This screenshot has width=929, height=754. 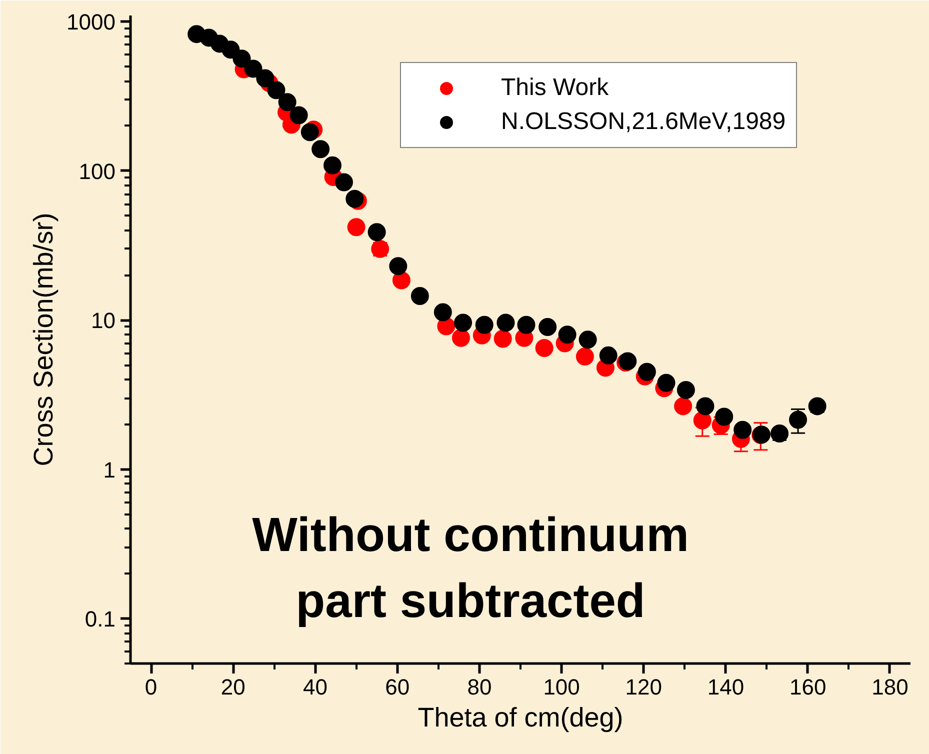 What do you see at coordinates (233, 687) in the screenshot?
I see `x-tick-label: 20` at bounding box center [233, 687].